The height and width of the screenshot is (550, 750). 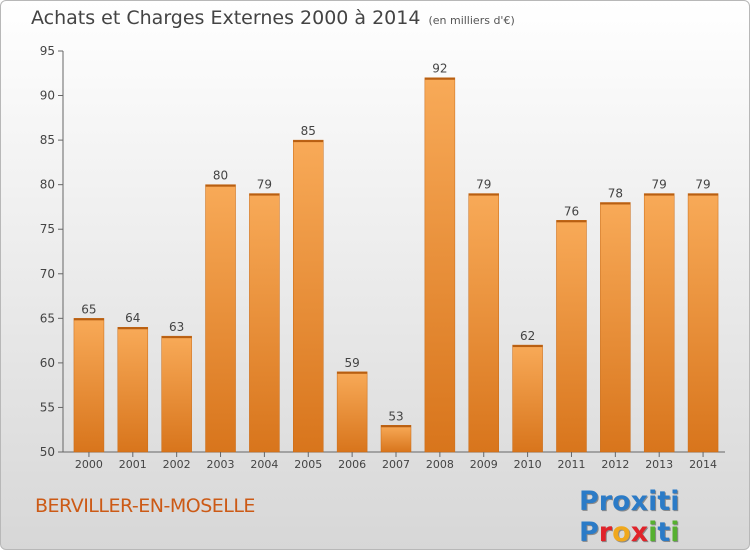 What do you see at coordinates (47, 452) in the screenshot?
I see `y-tick-label: 50` at bounding box center [47, 452].